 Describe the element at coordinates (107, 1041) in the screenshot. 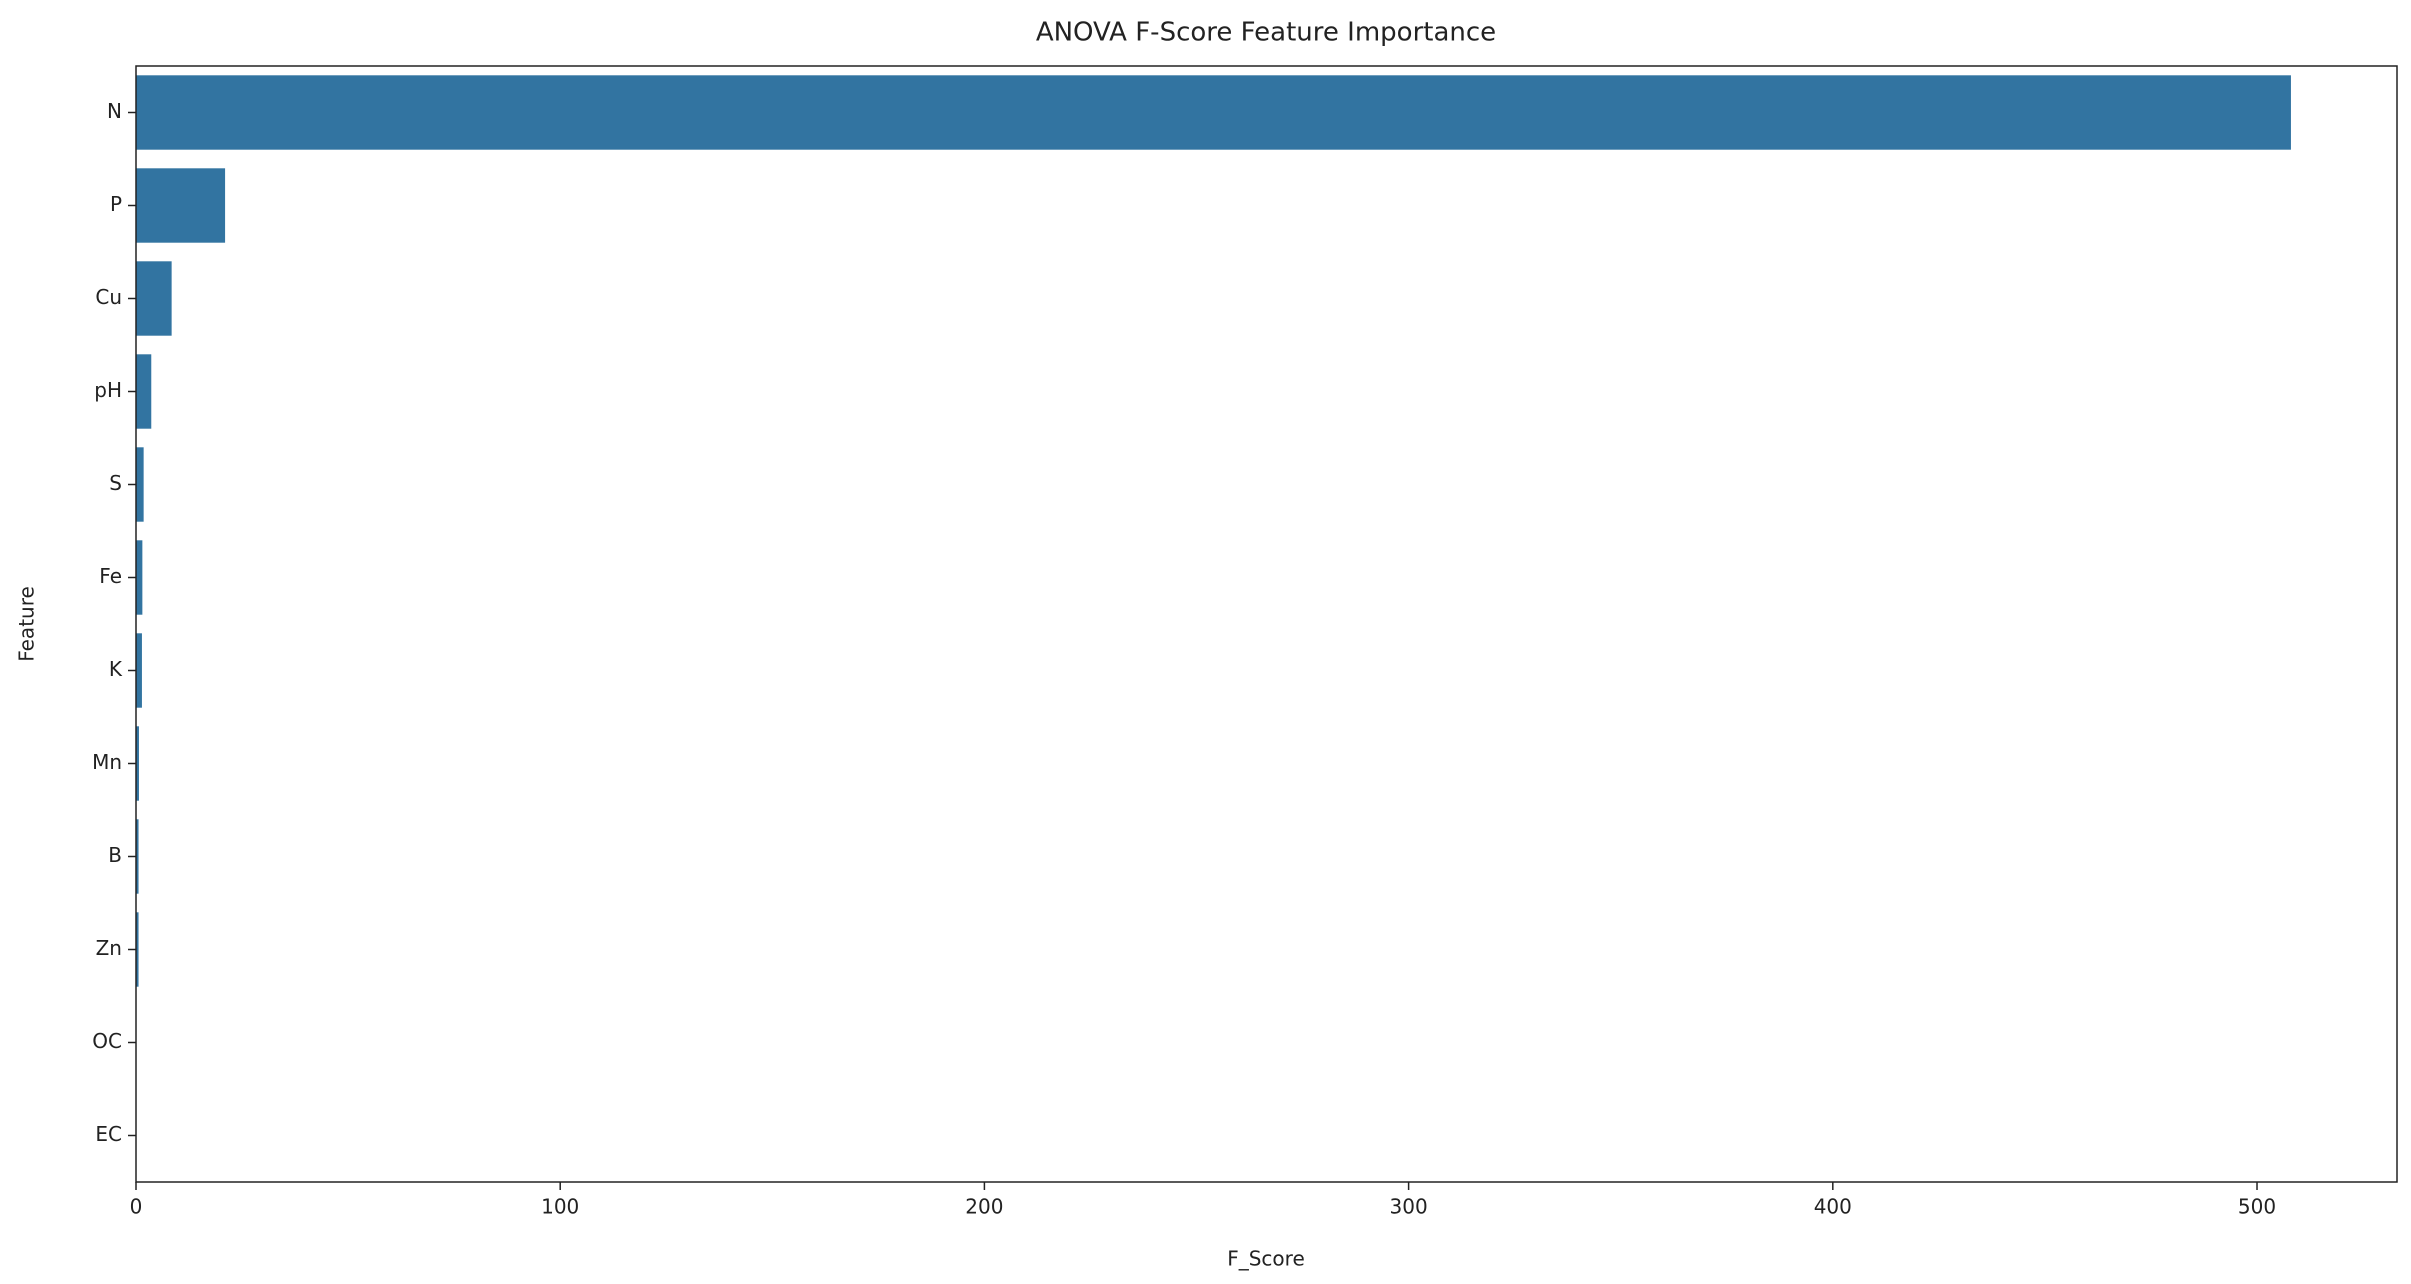

I see `y-tick-label: OC` at that location.